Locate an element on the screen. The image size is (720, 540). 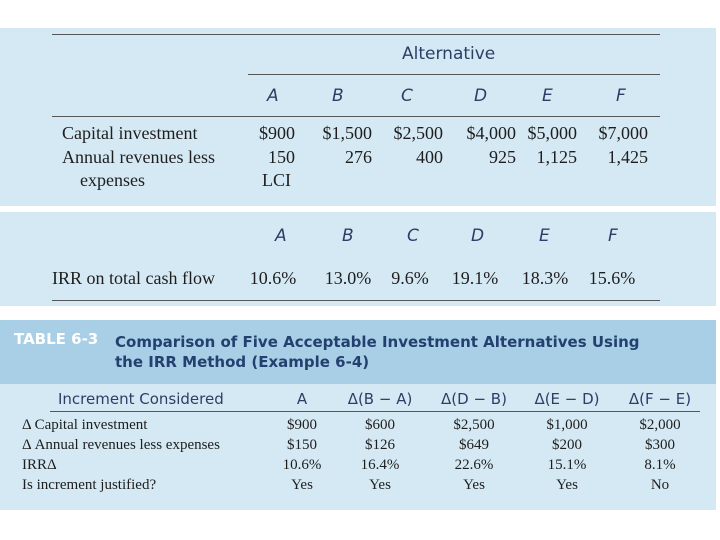
row-label: Δ Annual revenues less expenses is located at coordinates (121, 445).